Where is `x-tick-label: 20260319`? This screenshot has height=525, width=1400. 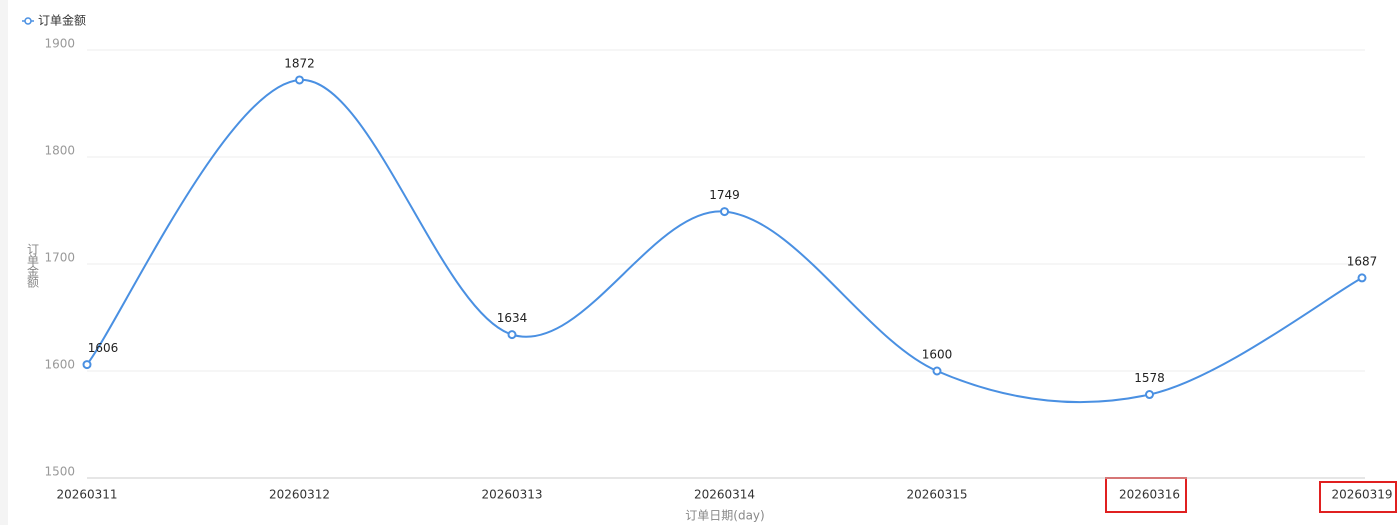
x-tick-label: 20260319 is located at coordinates (1361, 495).